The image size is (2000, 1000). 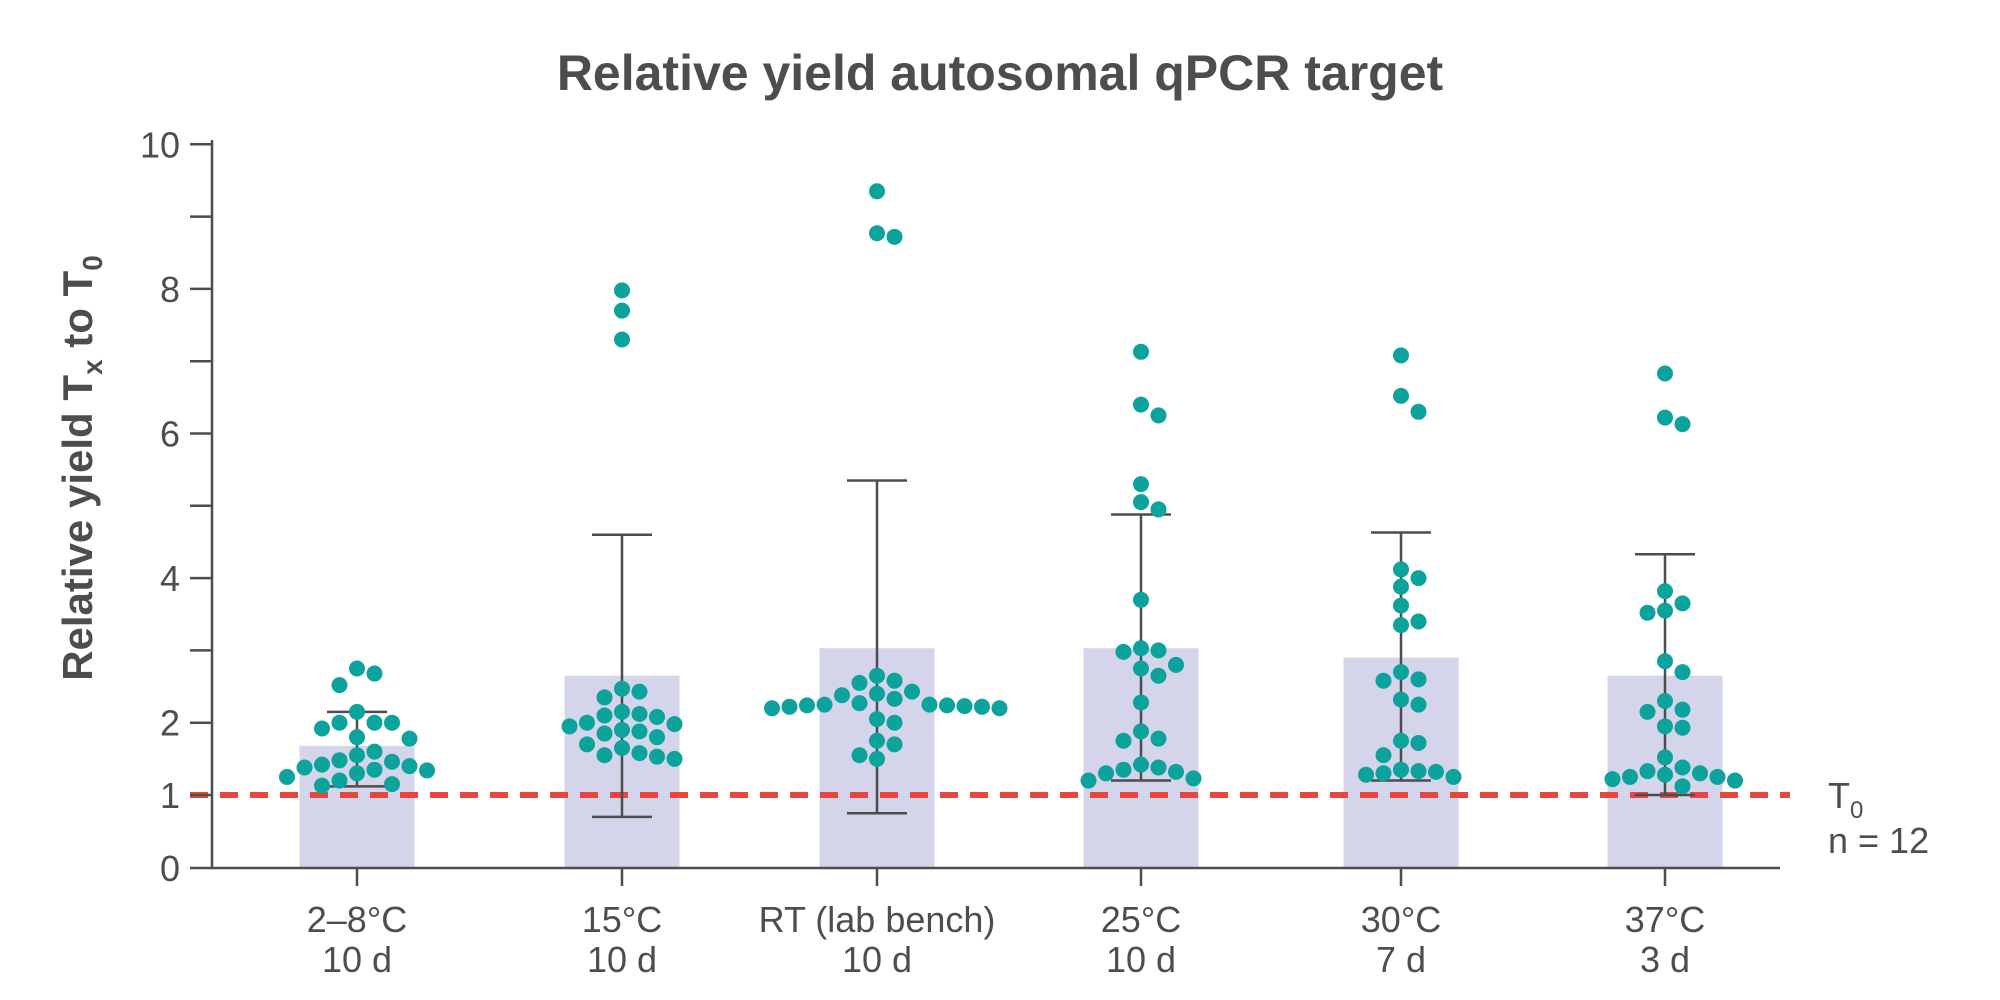 What do you see at coordinates (622, 959) in the screenshot?
I see `x-tick-sublabel-1: 10 d` at bounding box center [622, 959].